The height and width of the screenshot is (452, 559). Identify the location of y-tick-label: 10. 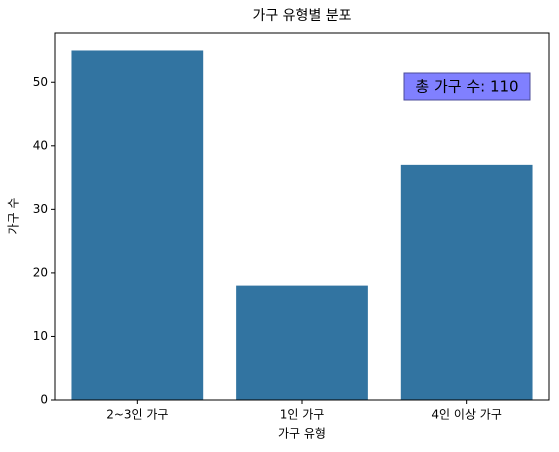
(40, 336).